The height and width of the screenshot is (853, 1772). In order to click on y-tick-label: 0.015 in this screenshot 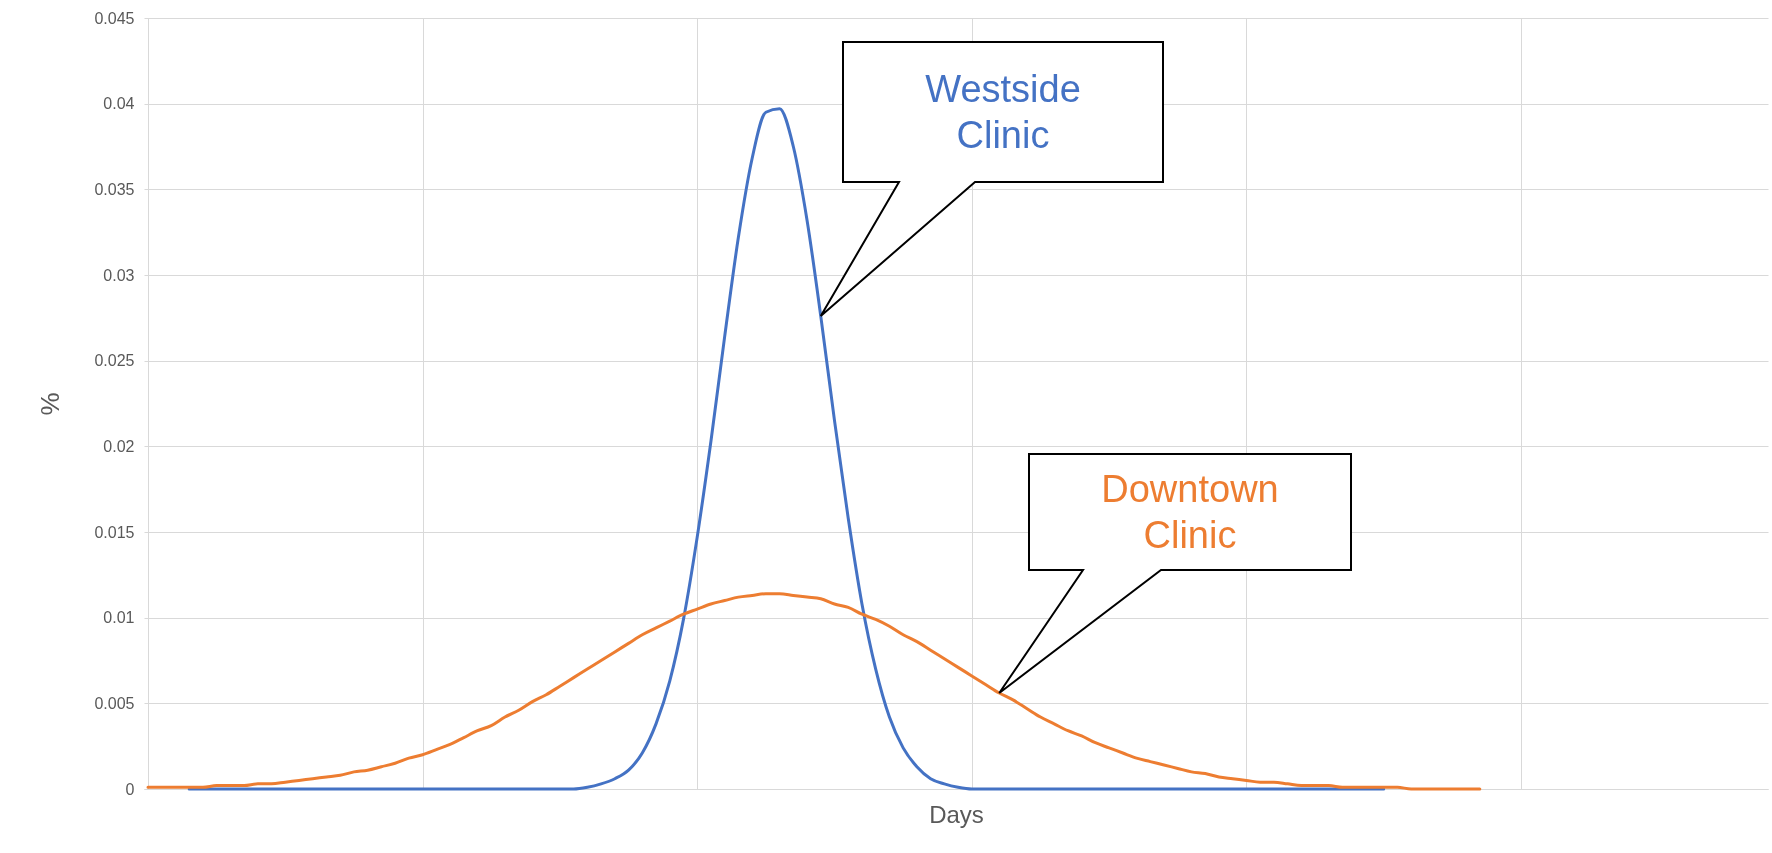, I will do `click(114, 532)`.